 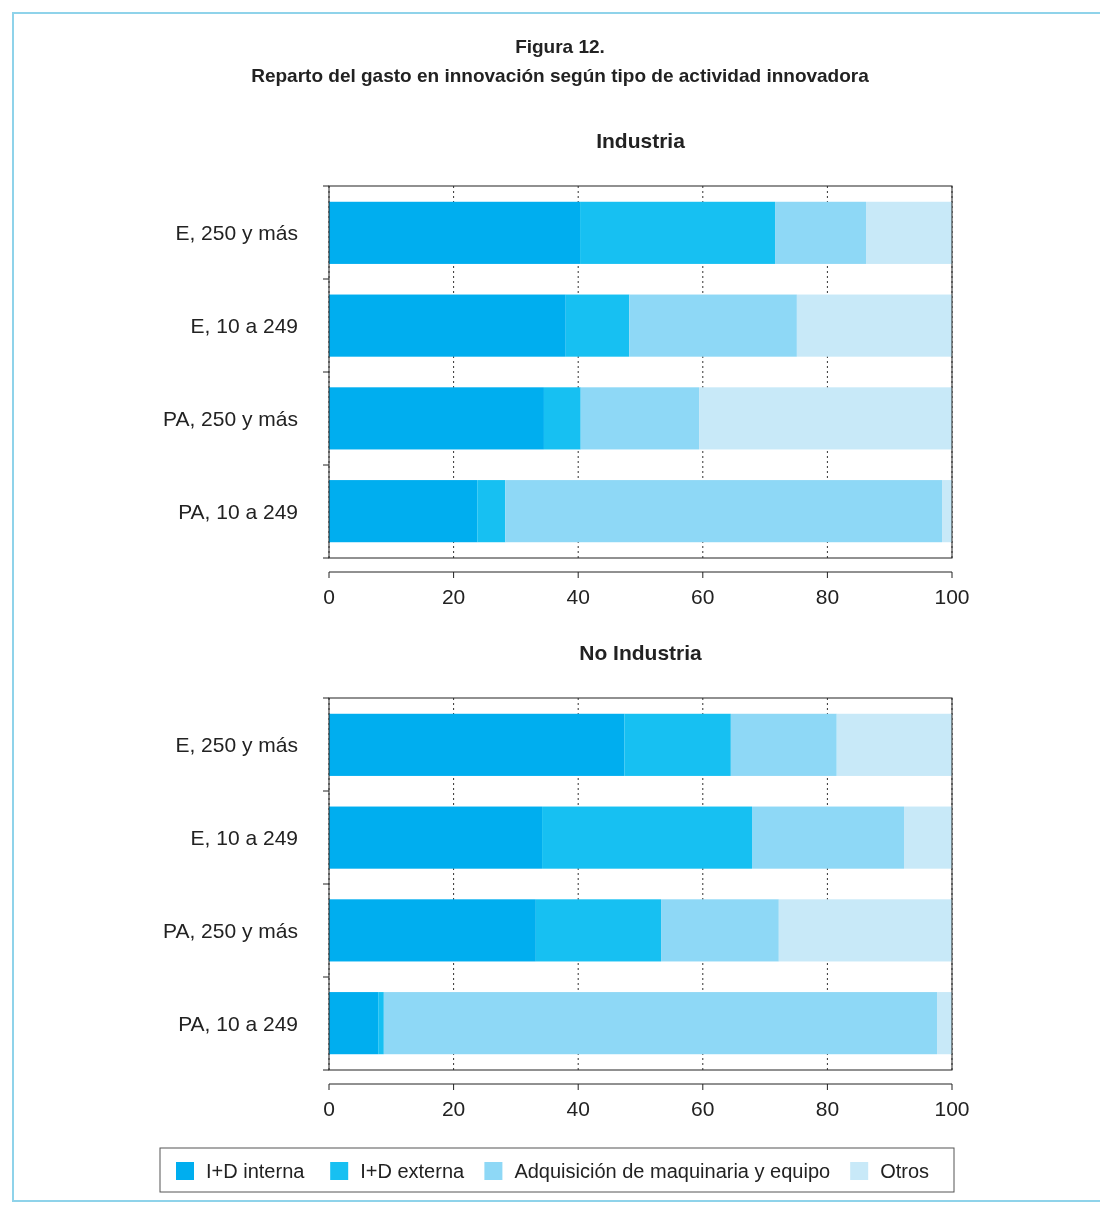 I want to click on legend-label: I+D interna, so click(x=256, y=1171).